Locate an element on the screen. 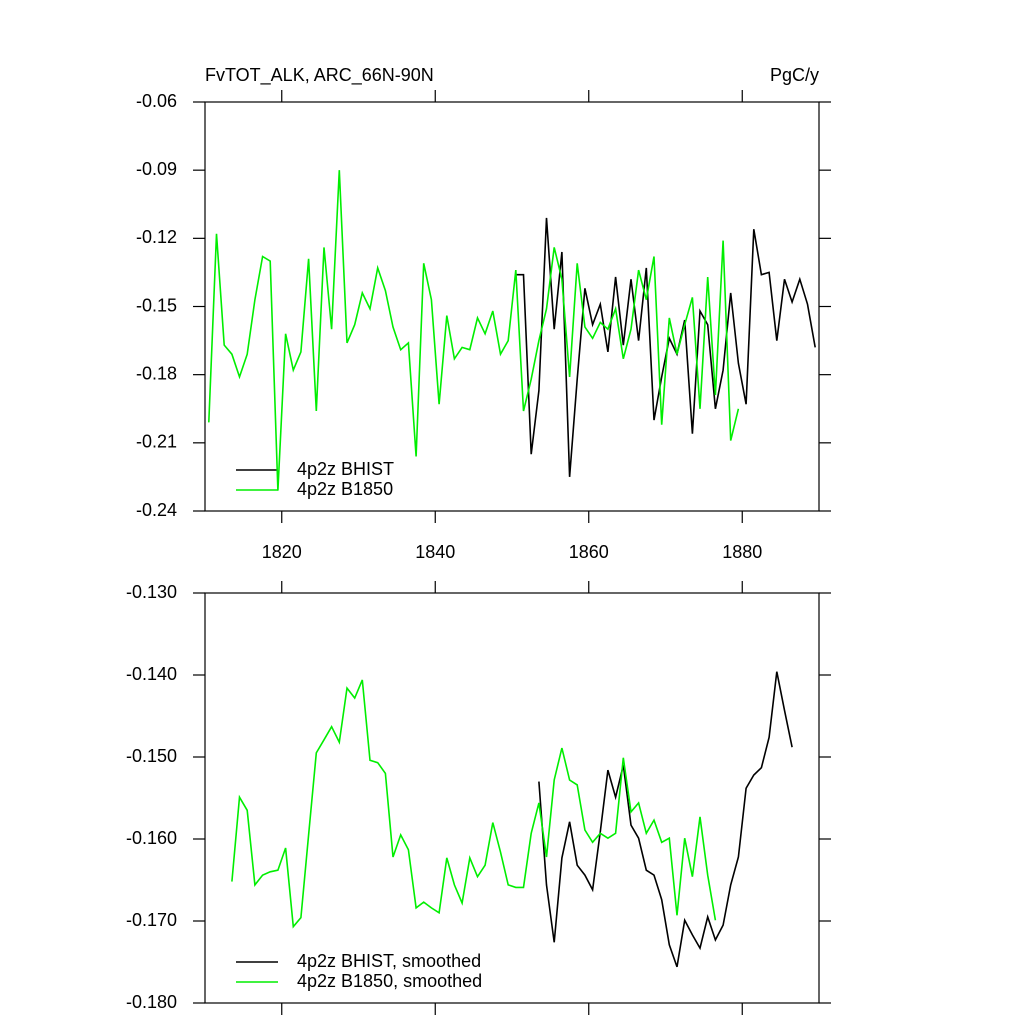 Image resolution: width=1024 pixels, height=1024 pixels. y-tick-label: -0.06 is located at coordinates (156, 101).